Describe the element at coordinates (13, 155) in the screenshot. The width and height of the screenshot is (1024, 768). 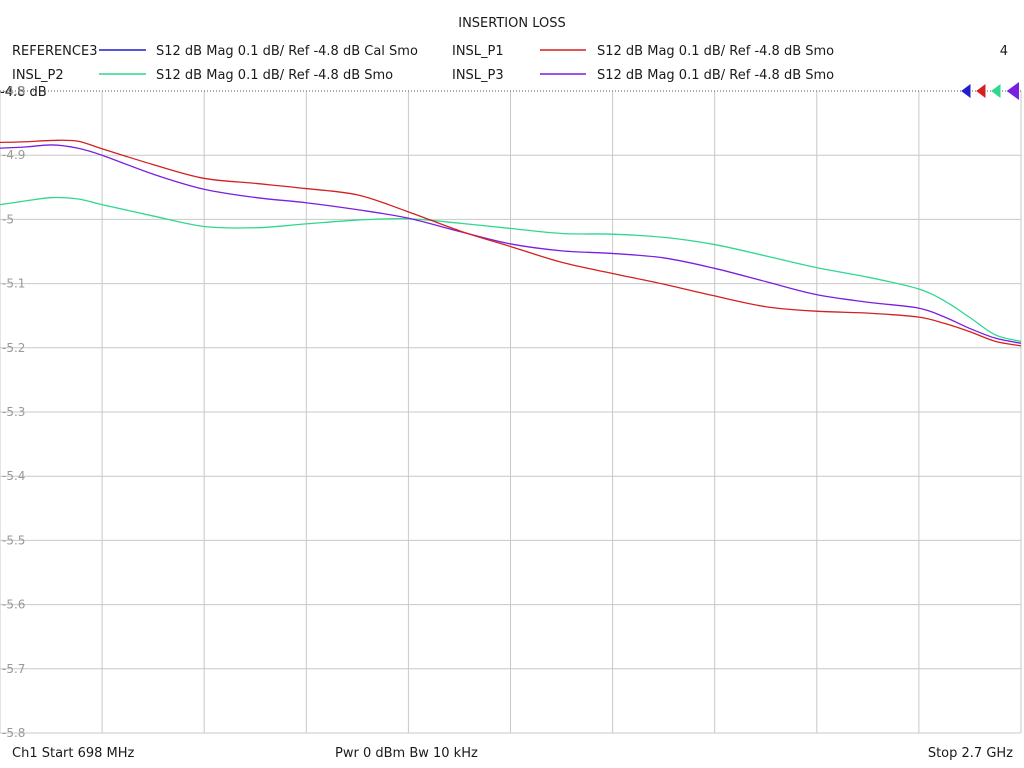
I see `y-tick-label: -4.9` at that location.